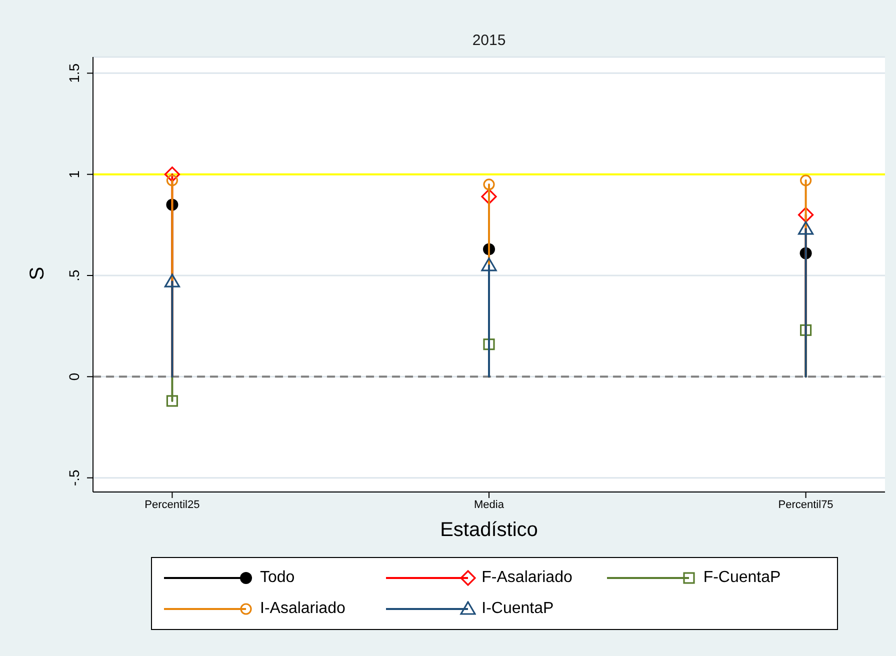 This screenshot has height=656, width=896. Describe the element at coordinates (74, 275) in the screenshot. I see `y-tick-label: .5` at that location.